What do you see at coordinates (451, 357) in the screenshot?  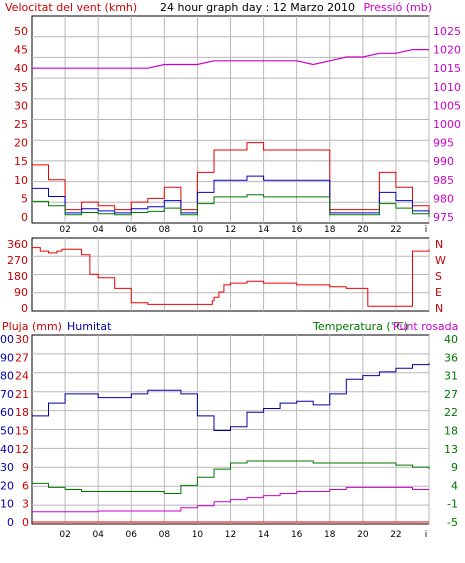 I see `temperature-axis-tick: 36` at bounding box center [451, 357].